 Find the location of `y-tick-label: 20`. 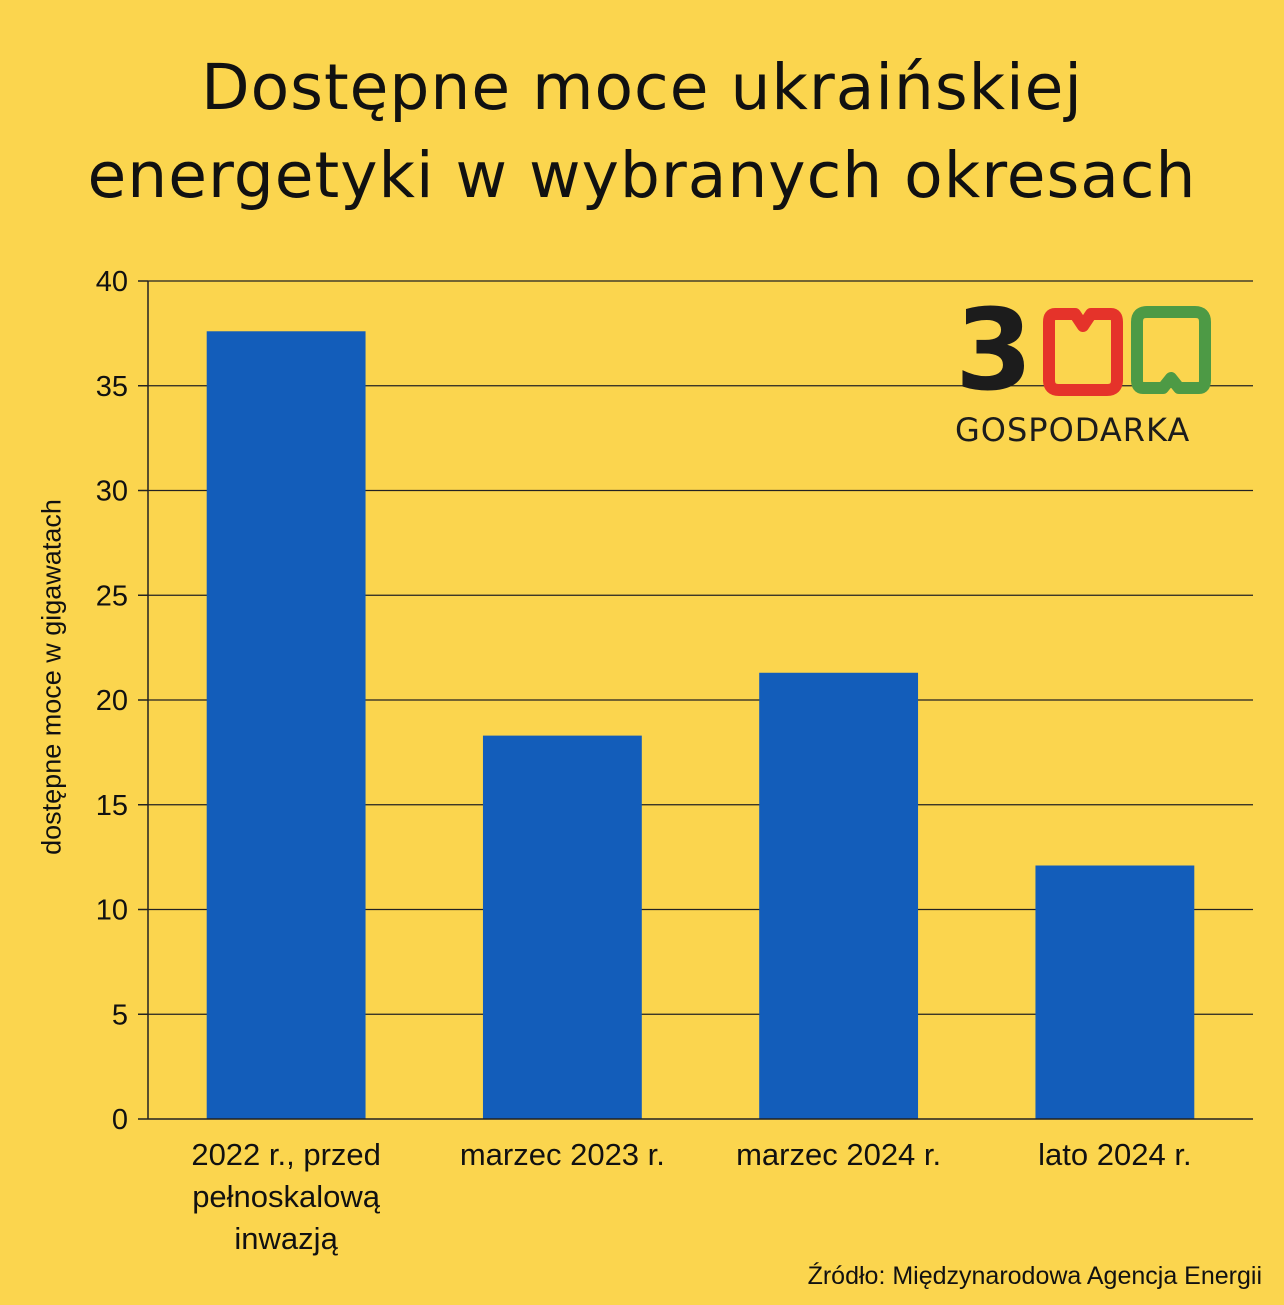

y-tick-label: 20 is located at coordinates (112, 701).